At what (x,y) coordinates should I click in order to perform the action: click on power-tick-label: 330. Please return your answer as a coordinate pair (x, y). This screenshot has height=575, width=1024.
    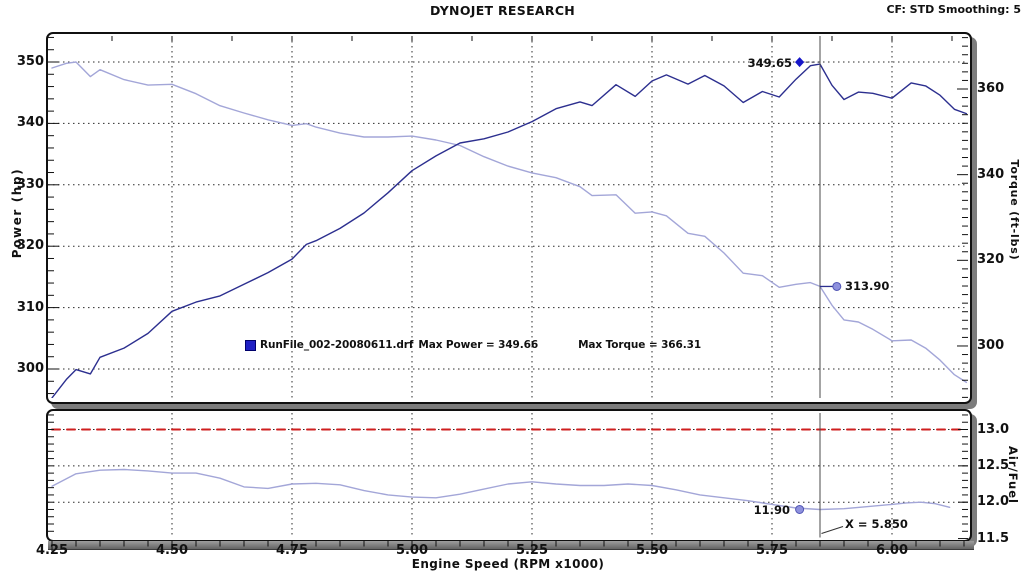
    Looking at the image, I should click on (30, 184).